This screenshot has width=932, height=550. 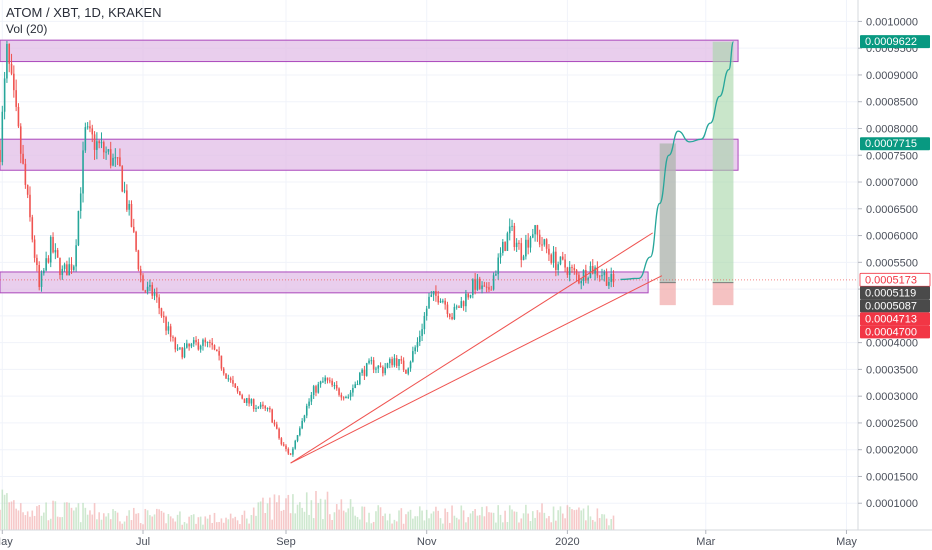 I want to click on symbol-label: ATOM / XBT, 1D, KRAKEN, so click(x=84, y=12).